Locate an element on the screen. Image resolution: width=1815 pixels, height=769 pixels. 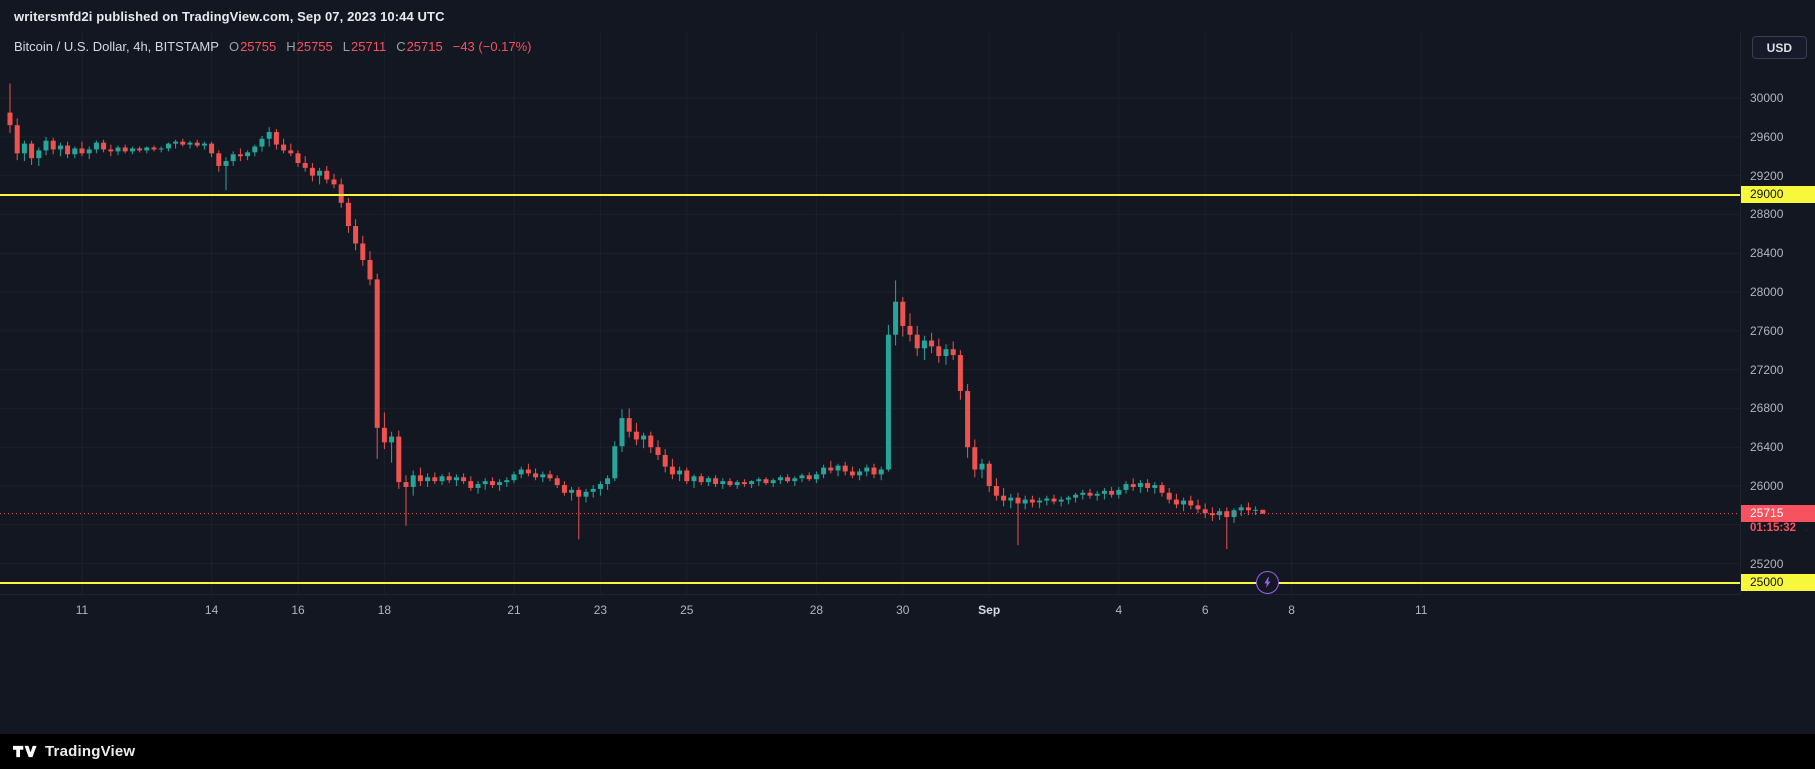
time-tick-label: 4 is located at coordinates (1119, 610).